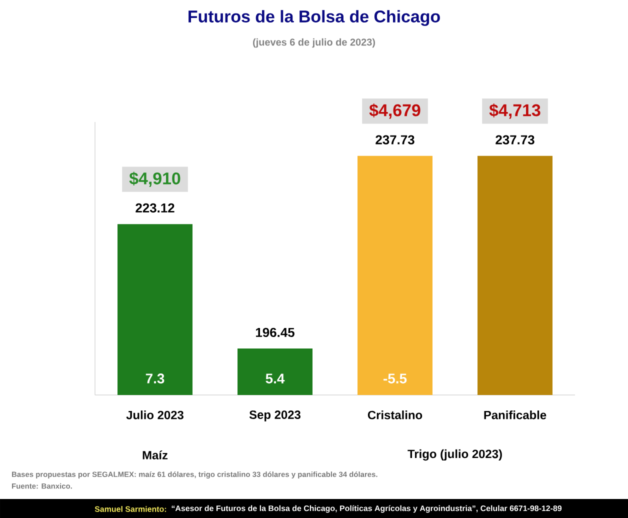 The height and width of the screenshot is (518, 628). What do you see at coordinates (274, 416) in the screenshot?
I see `x-tick-label: Sep 2023` at bounding box center [274, 416].